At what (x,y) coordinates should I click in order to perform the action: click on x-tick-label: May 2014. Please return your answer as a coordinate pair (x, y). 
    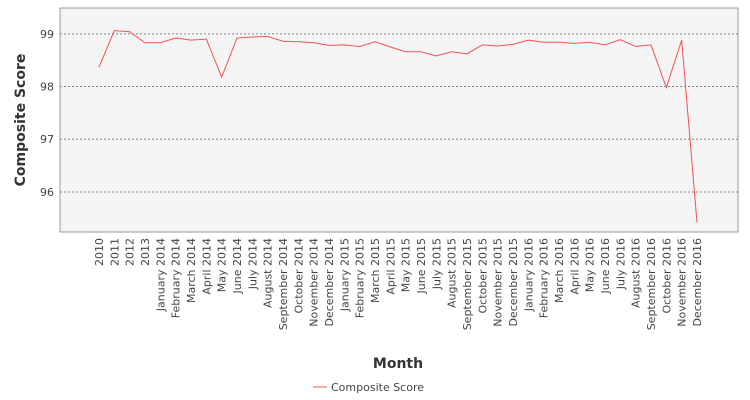
    Looking at the image, I should click on (222, 265).